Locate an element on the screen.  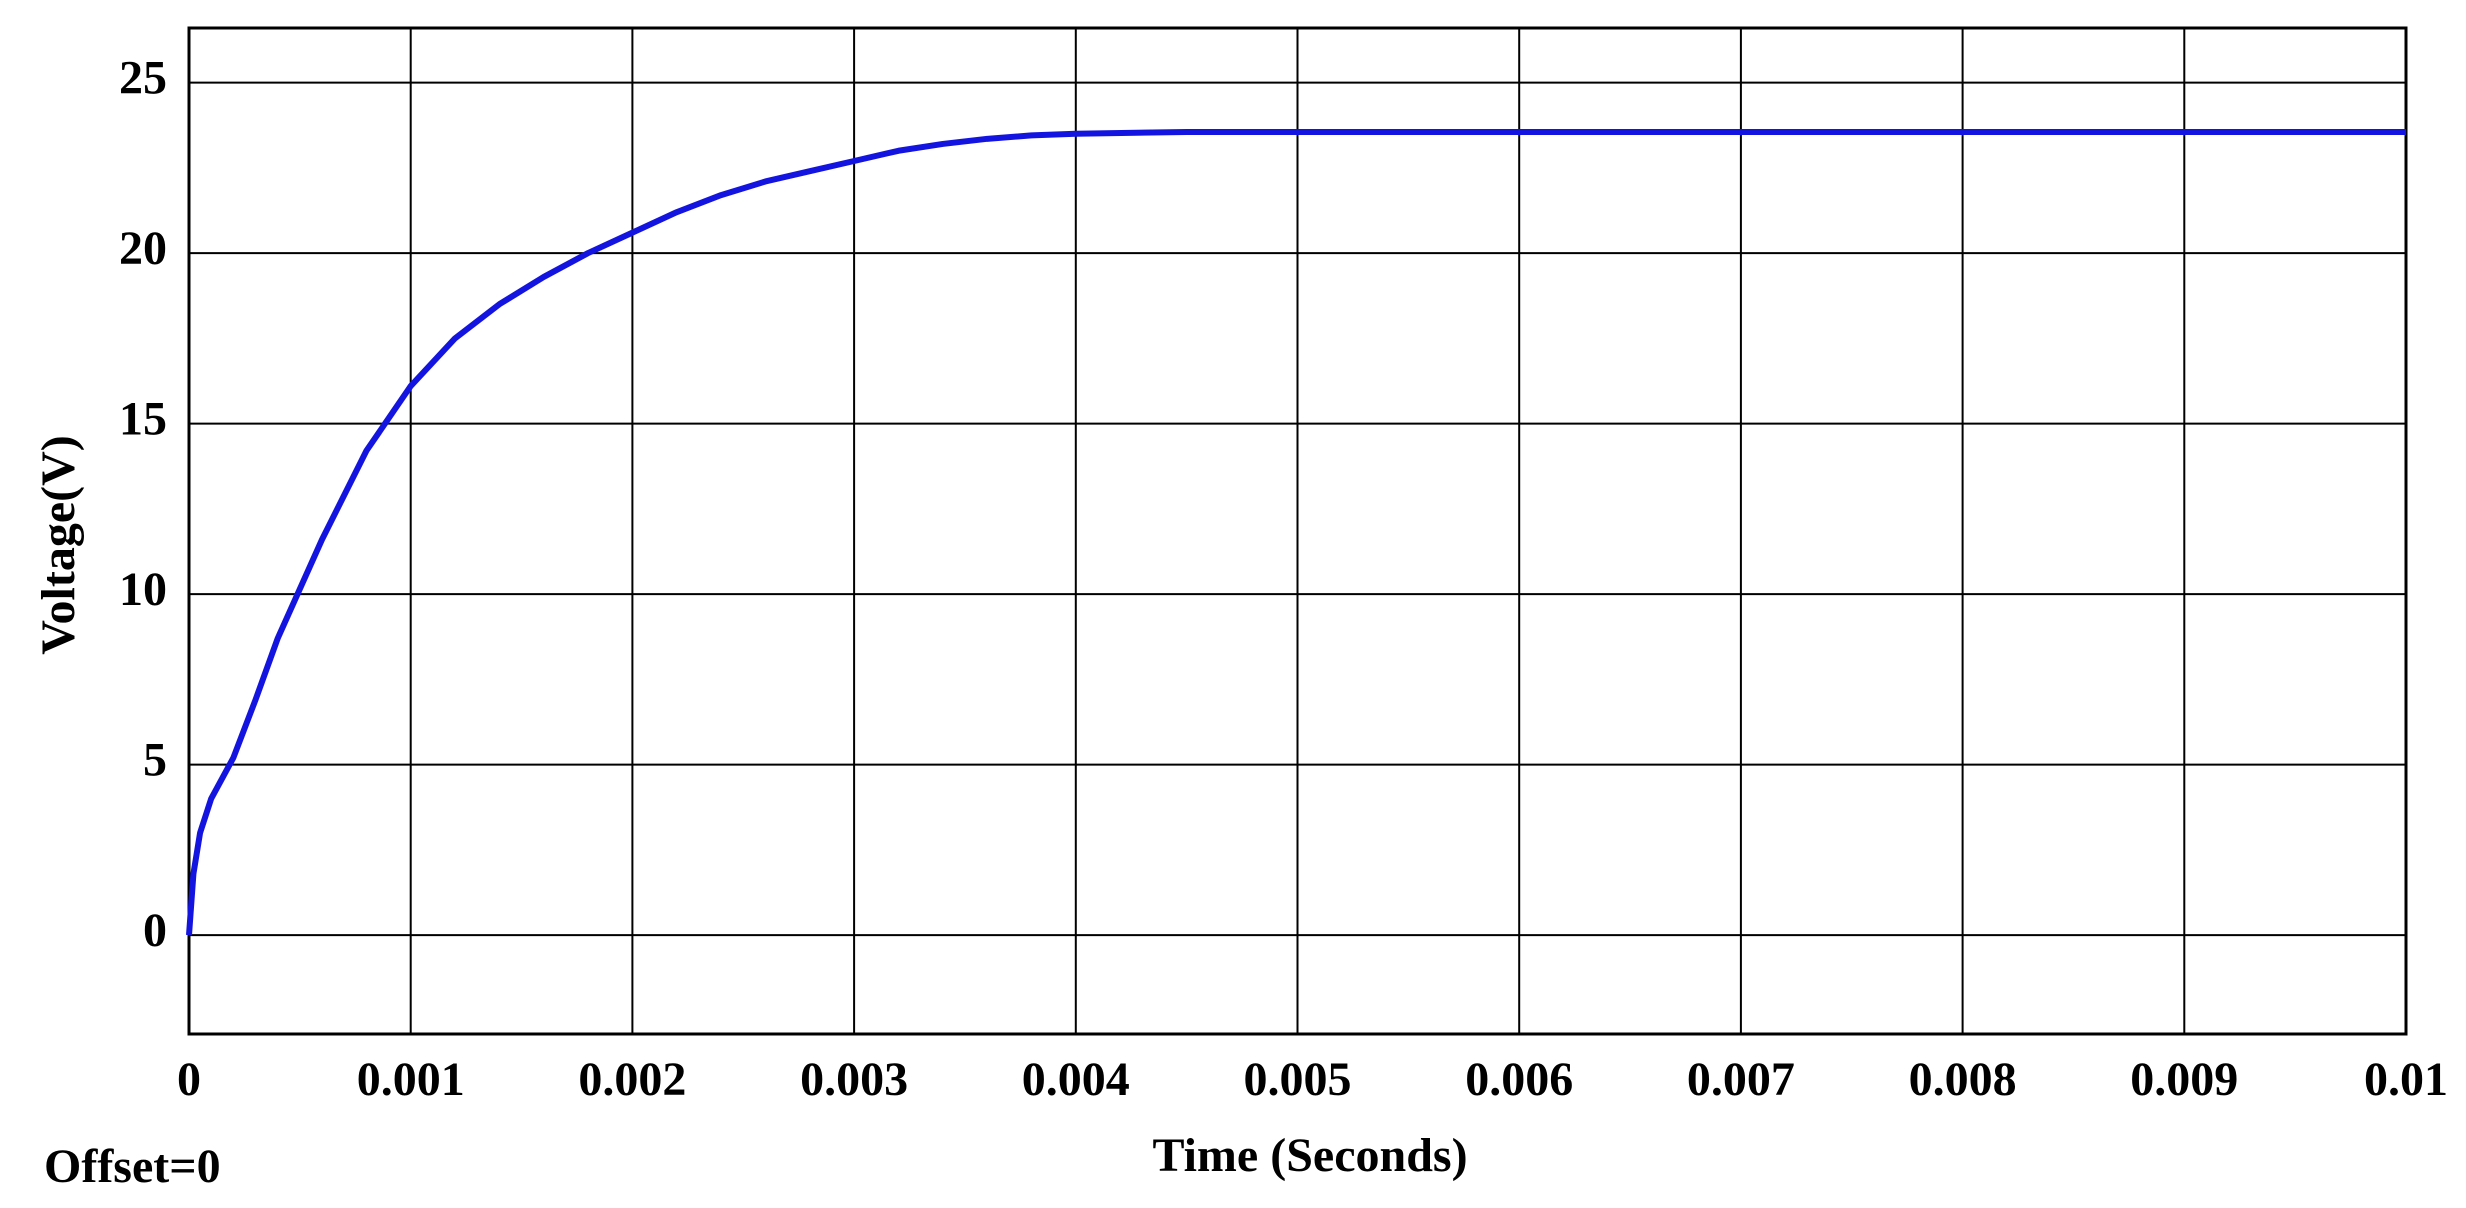
x-tick-label: 0.002 is located at coordinates (632, 1079).